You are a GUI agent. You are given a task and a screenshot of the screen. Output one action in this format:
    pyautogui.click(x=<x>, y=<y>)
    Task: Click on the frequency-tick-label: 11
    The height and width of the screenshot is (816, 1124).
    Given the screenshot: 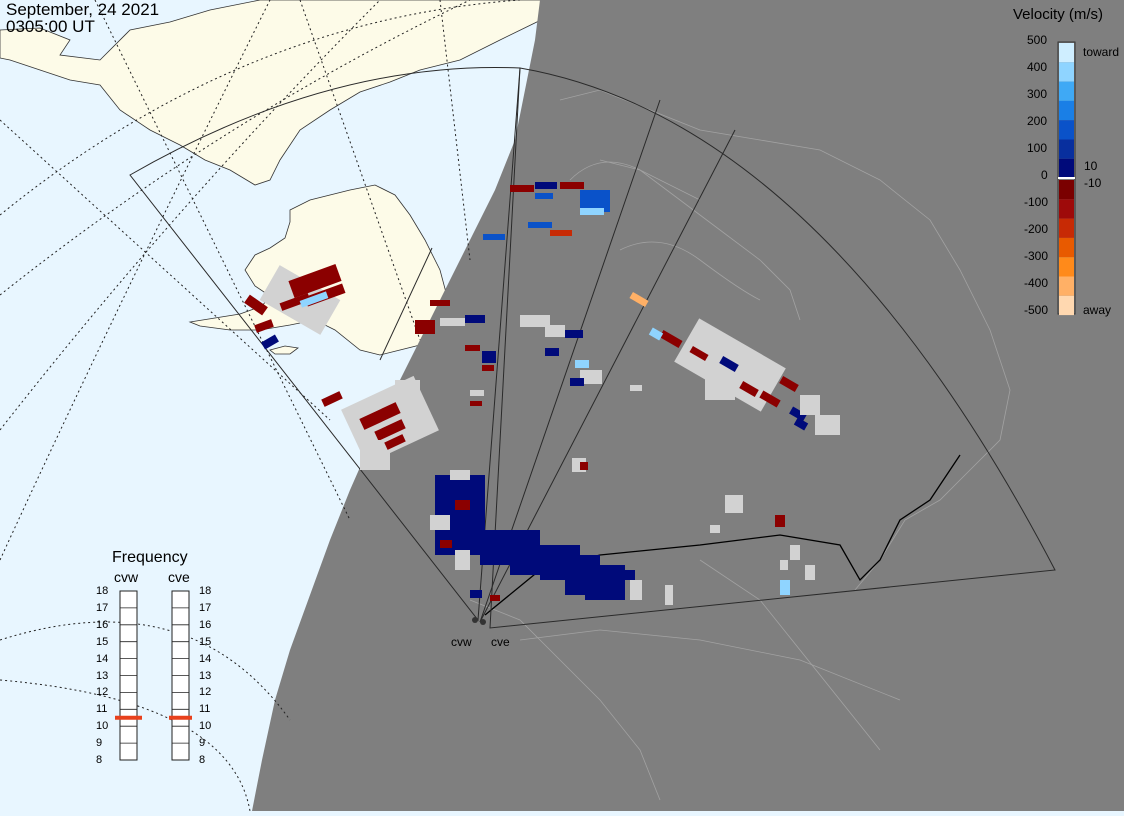 What is the action you would take?
    pyautogui.click(x=102, y=709)
    